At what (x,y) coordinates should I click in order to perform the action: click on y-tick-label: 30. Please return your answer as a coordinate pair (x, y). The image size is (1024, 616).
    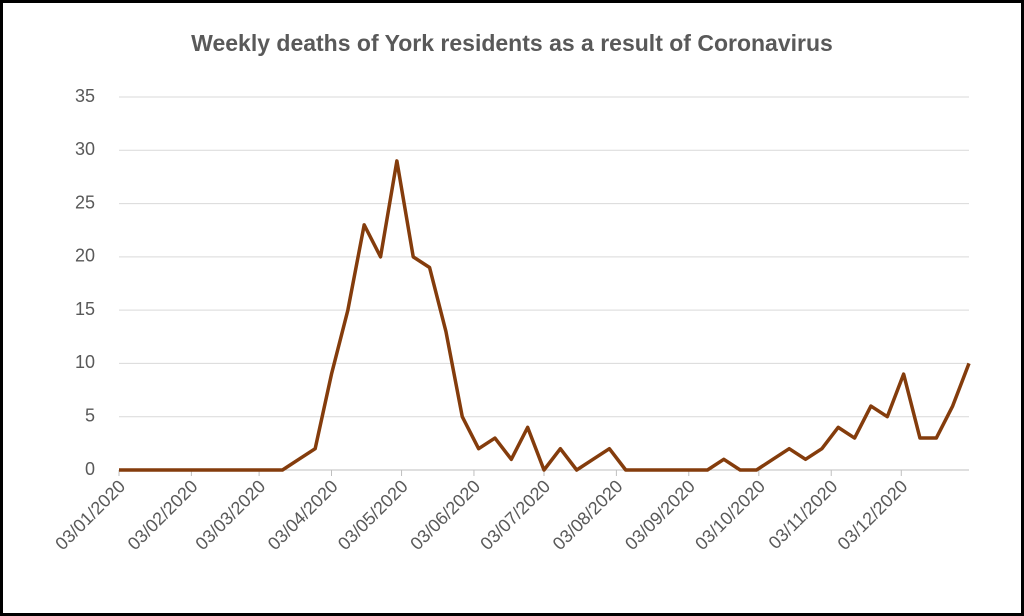
    Looking at the image, I should click on (85, 149).